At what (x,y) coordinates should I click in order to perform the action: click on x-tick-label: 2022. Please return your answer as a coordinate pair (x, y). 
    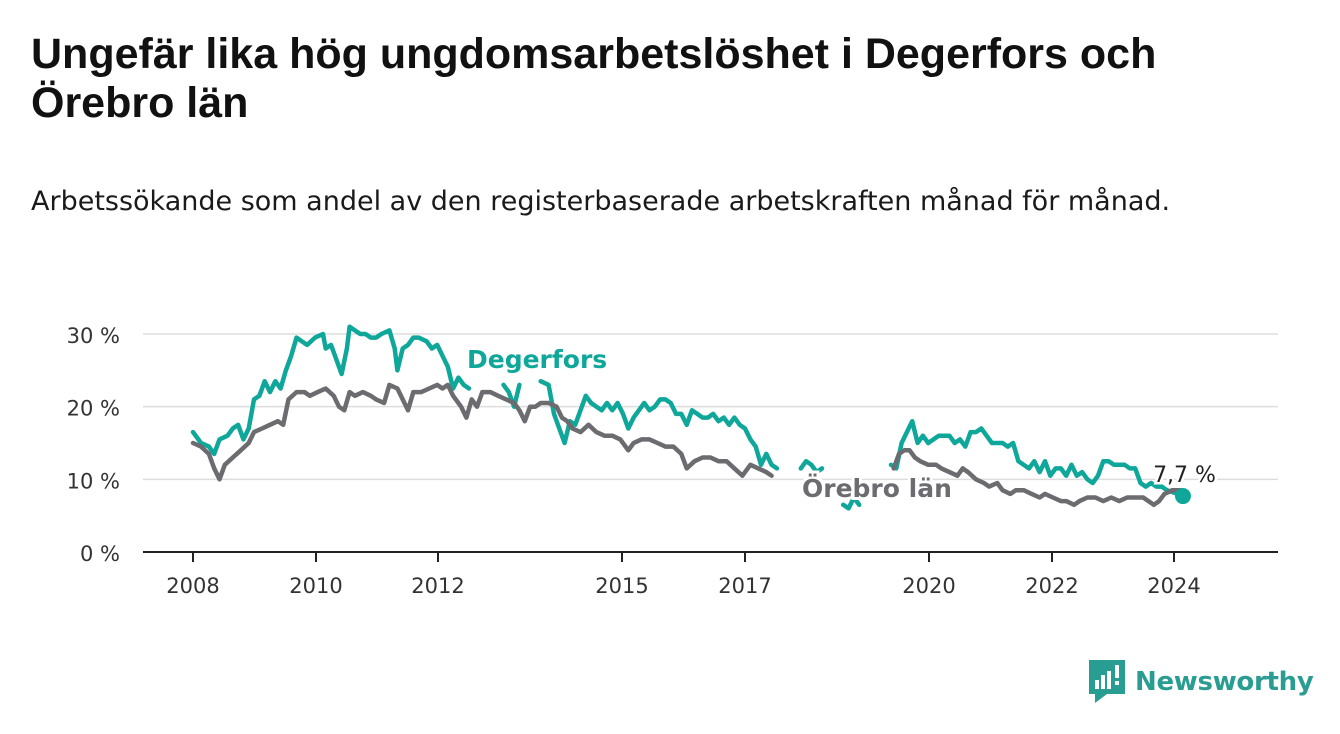
    Looking at the image, I should click on (1051, 586).